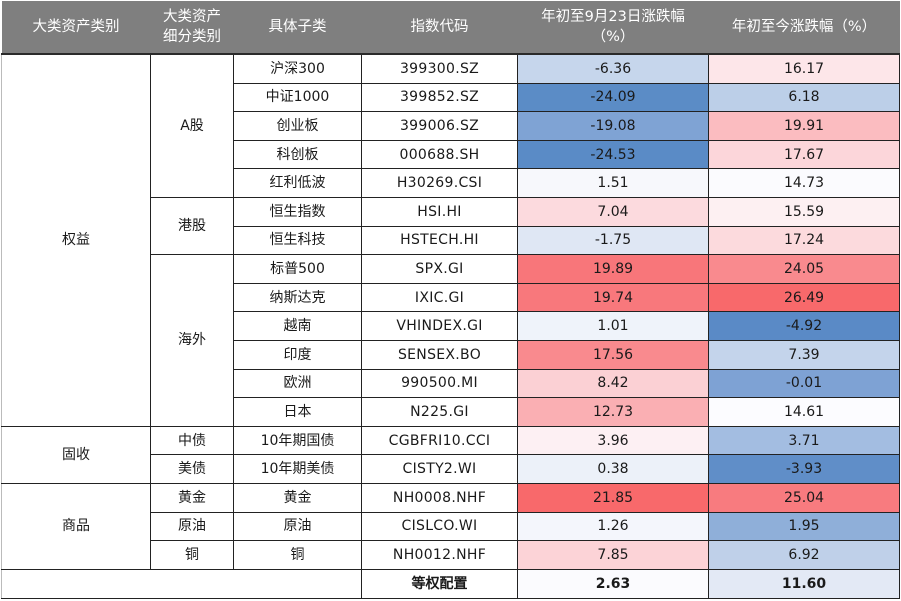 The width and height of the screenshot is (901, 601). I want to click on ytd-now-cell: 14.61, so click(804, 412).